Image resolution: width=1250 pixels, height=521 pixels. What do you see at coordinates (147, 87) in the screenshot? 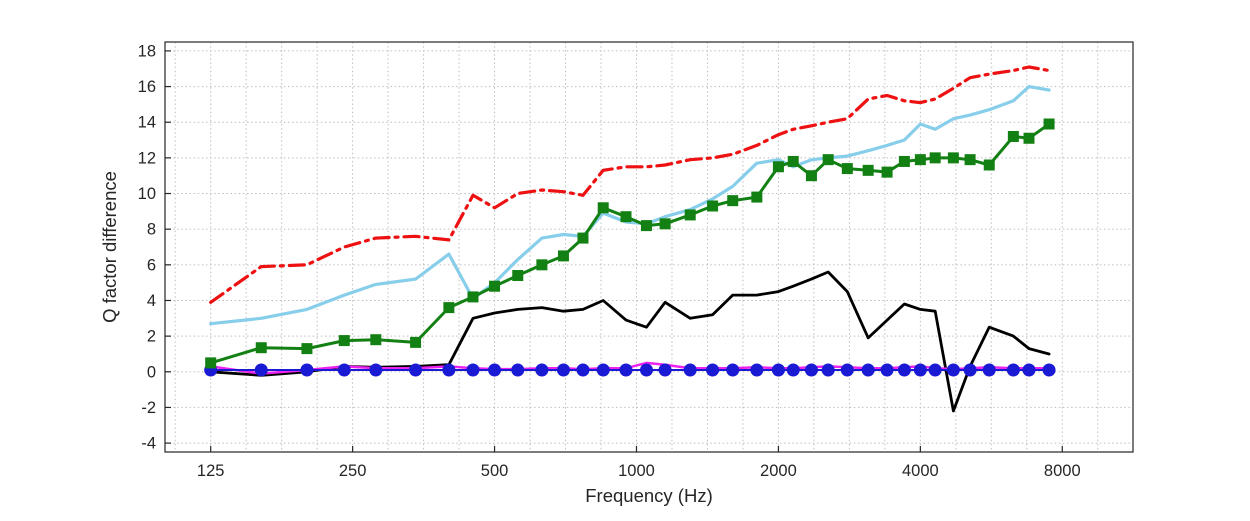
I see `y-tick-label: 16` at bounding box center [147, 87].